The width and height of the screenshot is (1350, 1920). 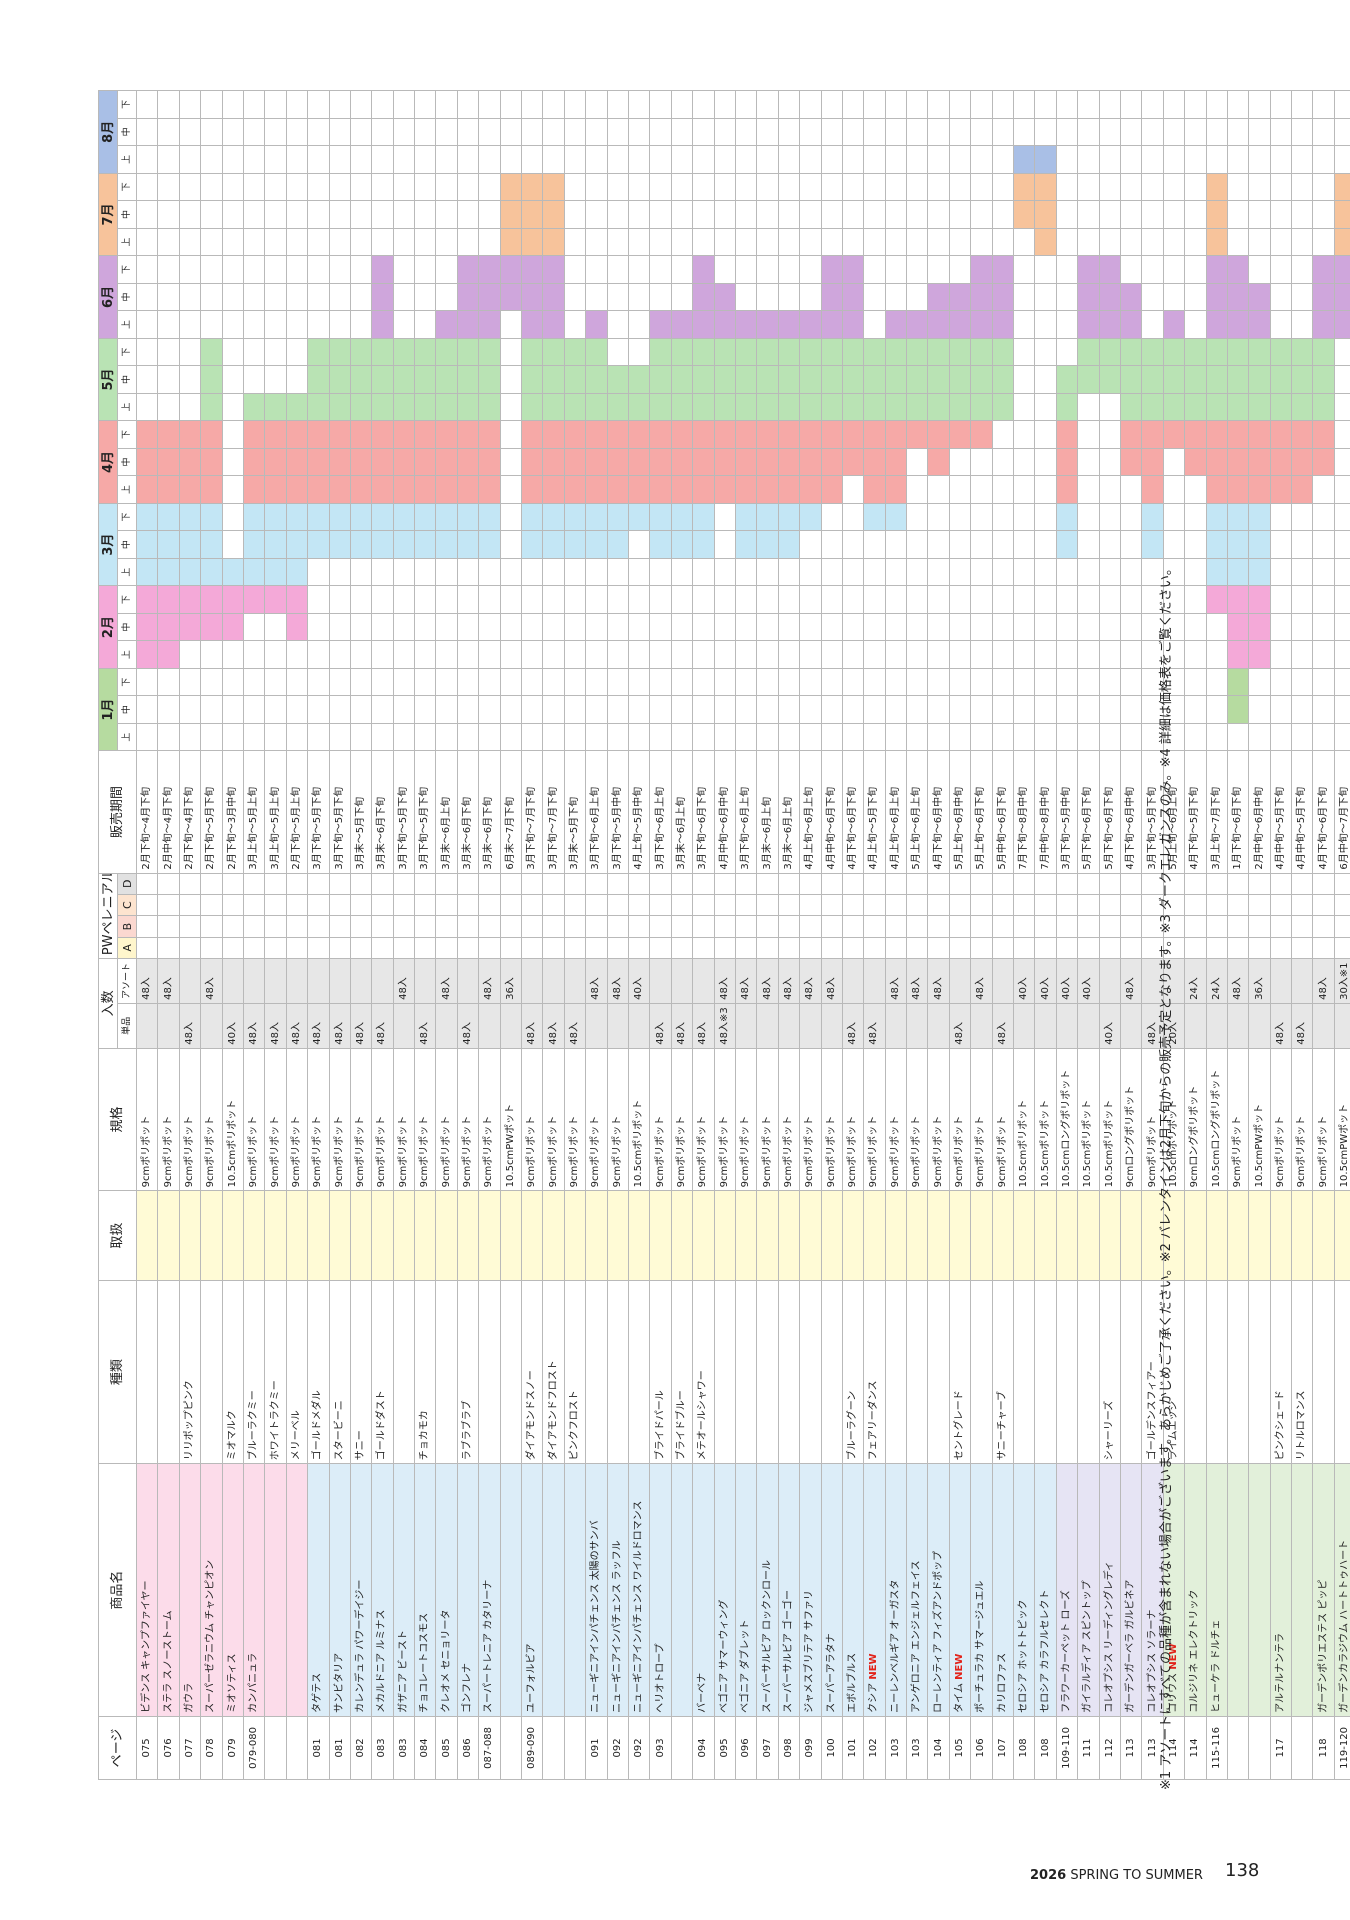 What do you see at coordinates (446, 1590) in the screenshot?
I see `cell-name: クレオメ セニョリータ` at bounding box center [446, 1590].